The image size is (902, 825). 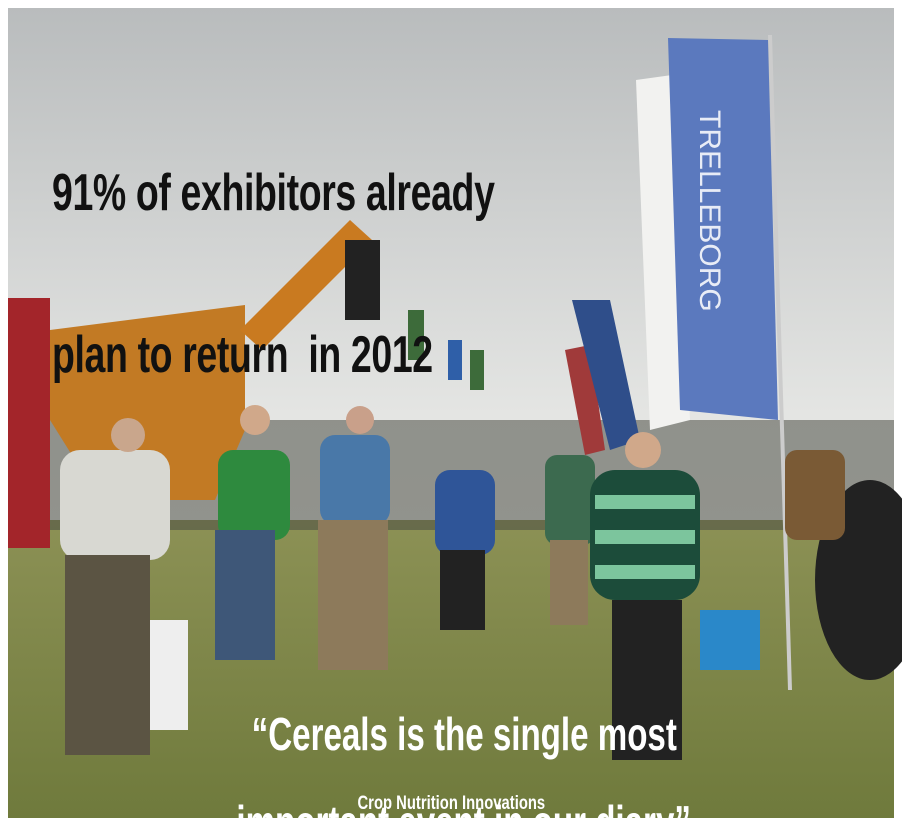 I want to click on auger, so click(x=306, y=285).